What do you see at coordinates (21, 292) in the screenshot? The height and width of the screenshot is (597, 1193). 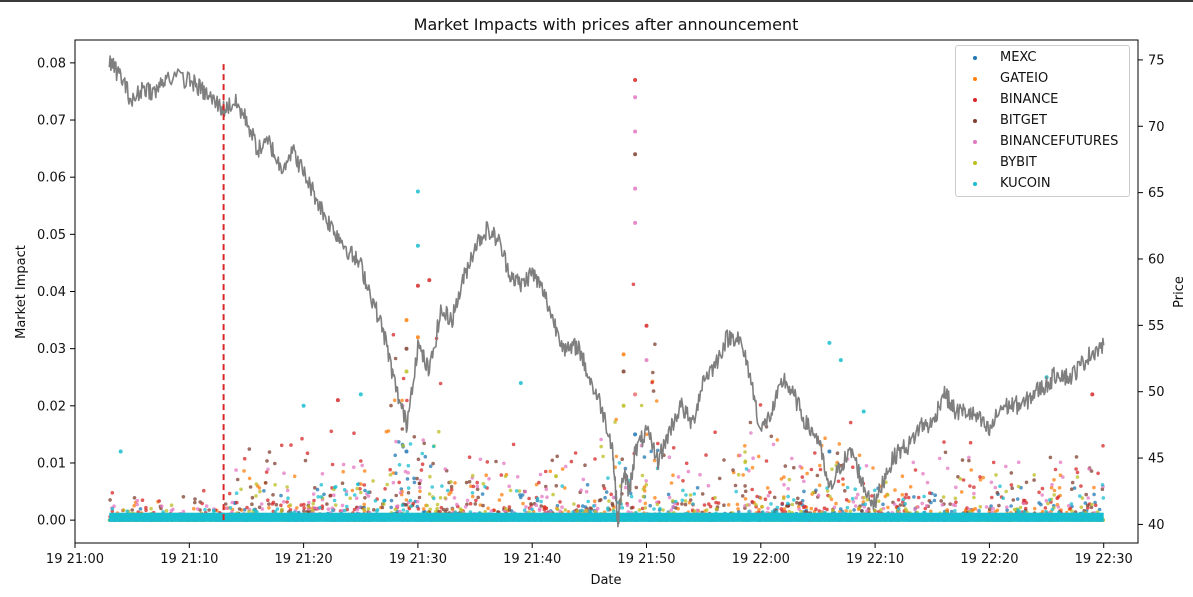 I see `y-axis-label: Market Impact` at bounding box center [21, 292].